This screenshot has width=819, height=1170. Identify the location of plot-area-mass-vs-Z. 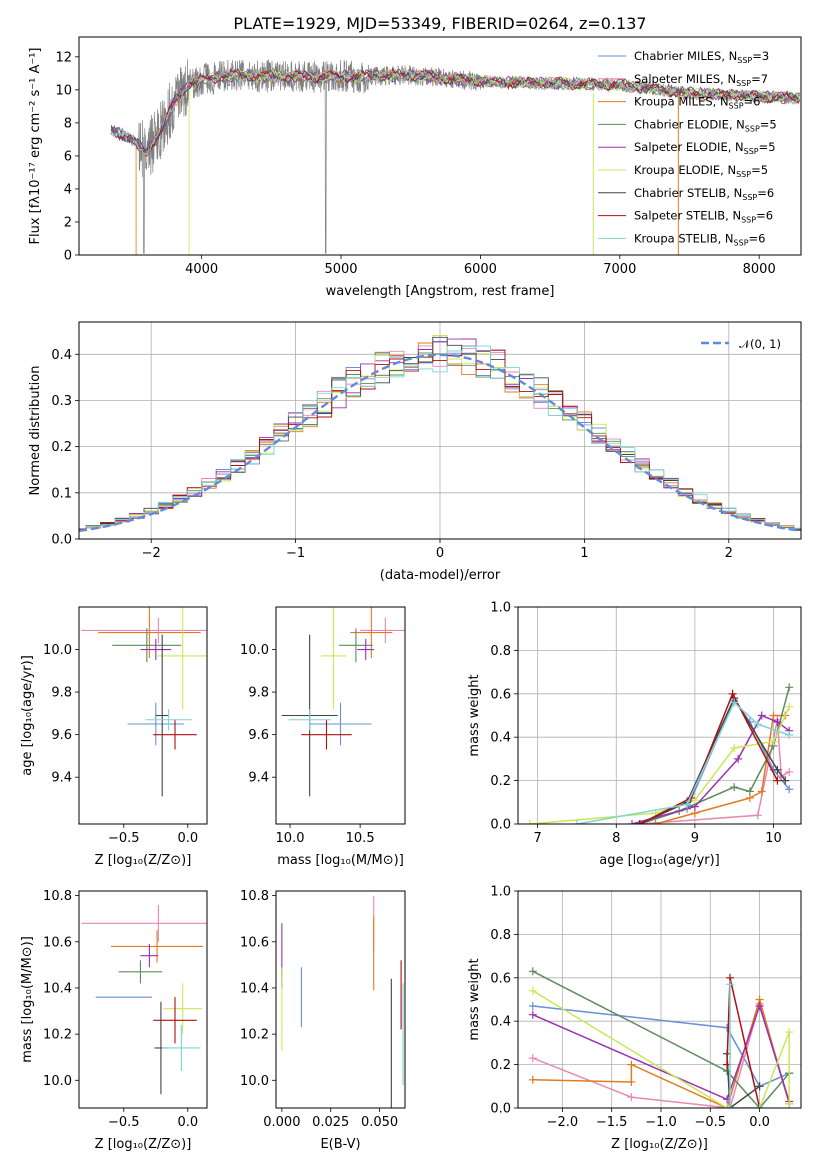
(144, 999).